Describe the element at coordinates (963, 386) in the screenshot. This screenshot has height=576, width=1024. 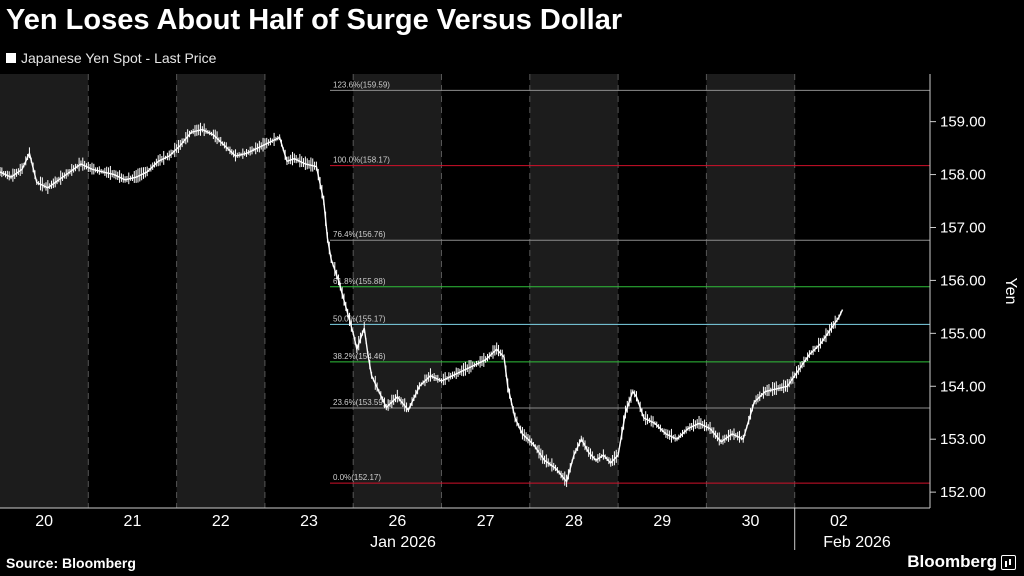
I see `y-tick-label: 154.00` at that location.